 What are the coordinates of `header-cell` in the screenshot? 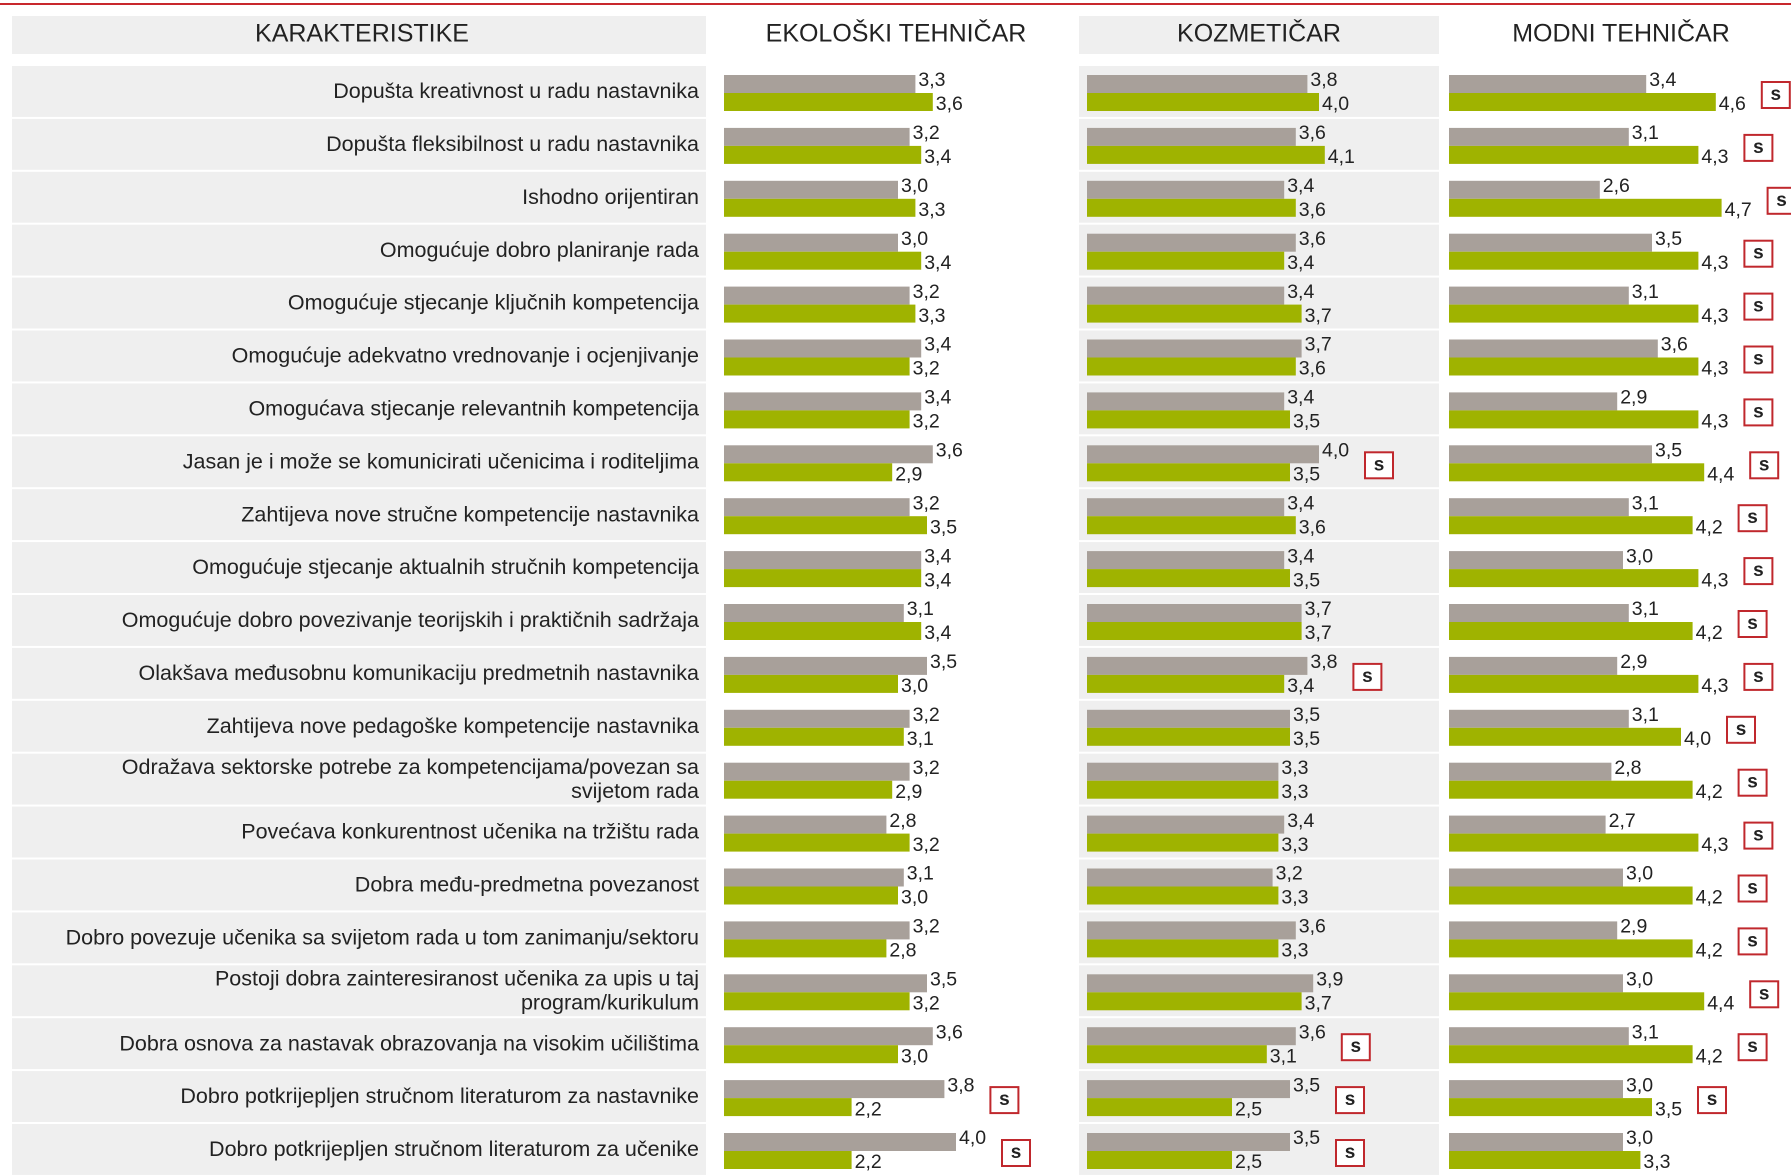 It's located at (1259, 35).